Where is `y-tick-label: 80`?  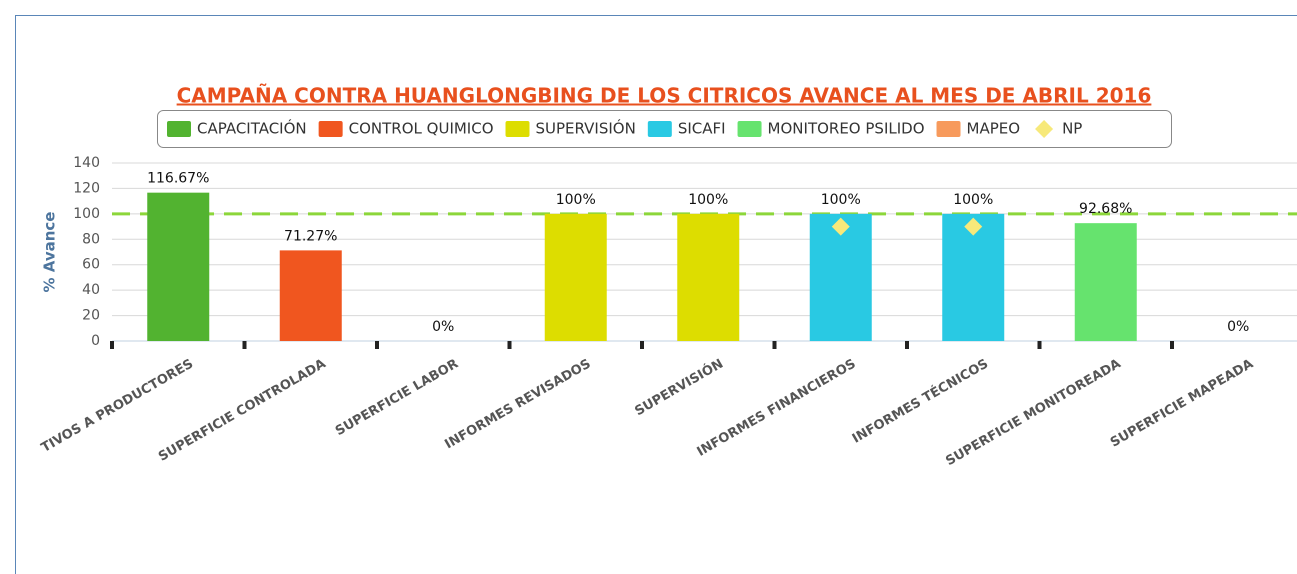 y-tick-label: 80 is located at coordinates (91, 239).